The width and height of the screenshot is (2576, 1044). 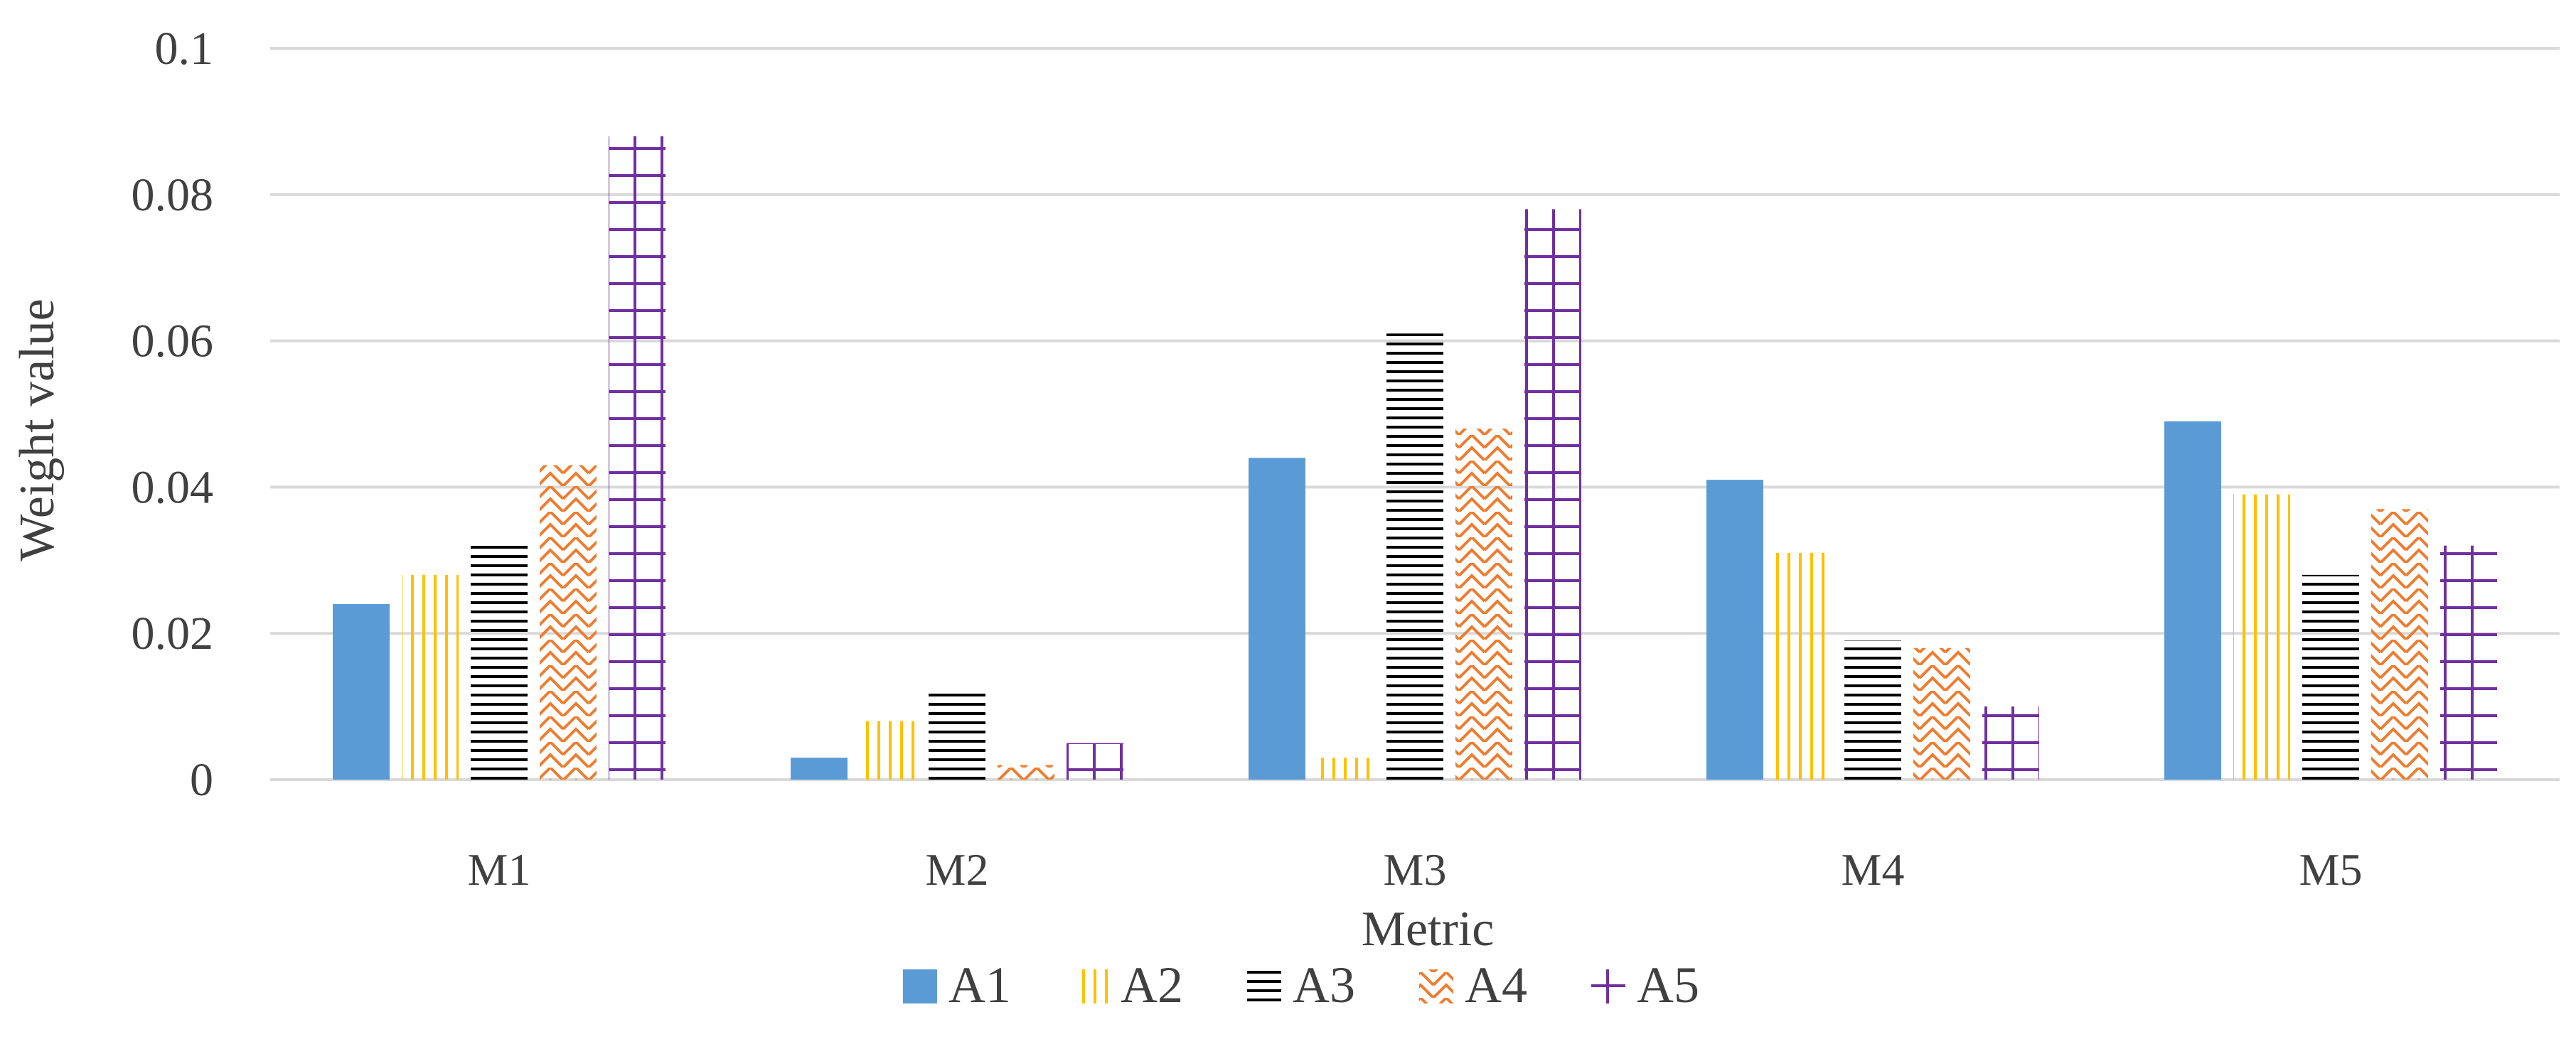 I want to click on legend-item-a5: A5, so click(x=1645, y=985).